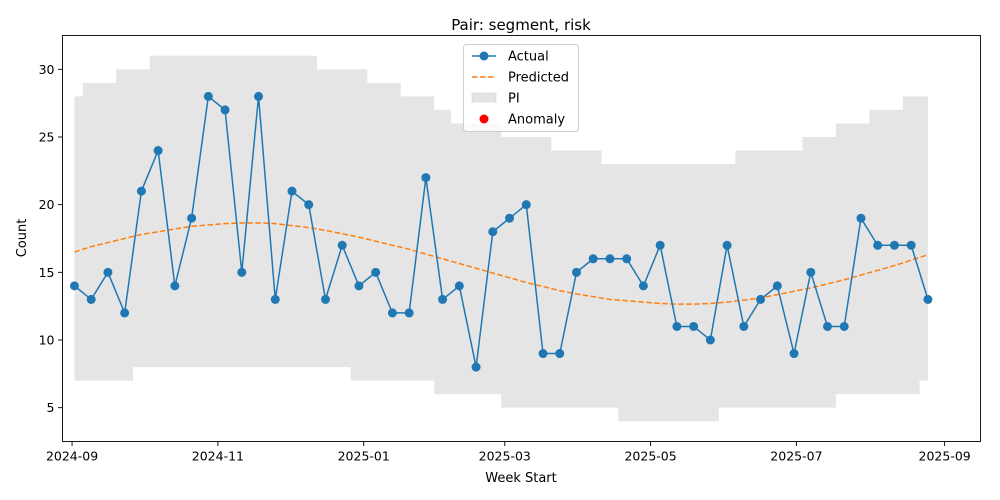 This screenshot has height=500, width=1000. I want to click on x-tick-label: 2024-11, so click(218, 456).